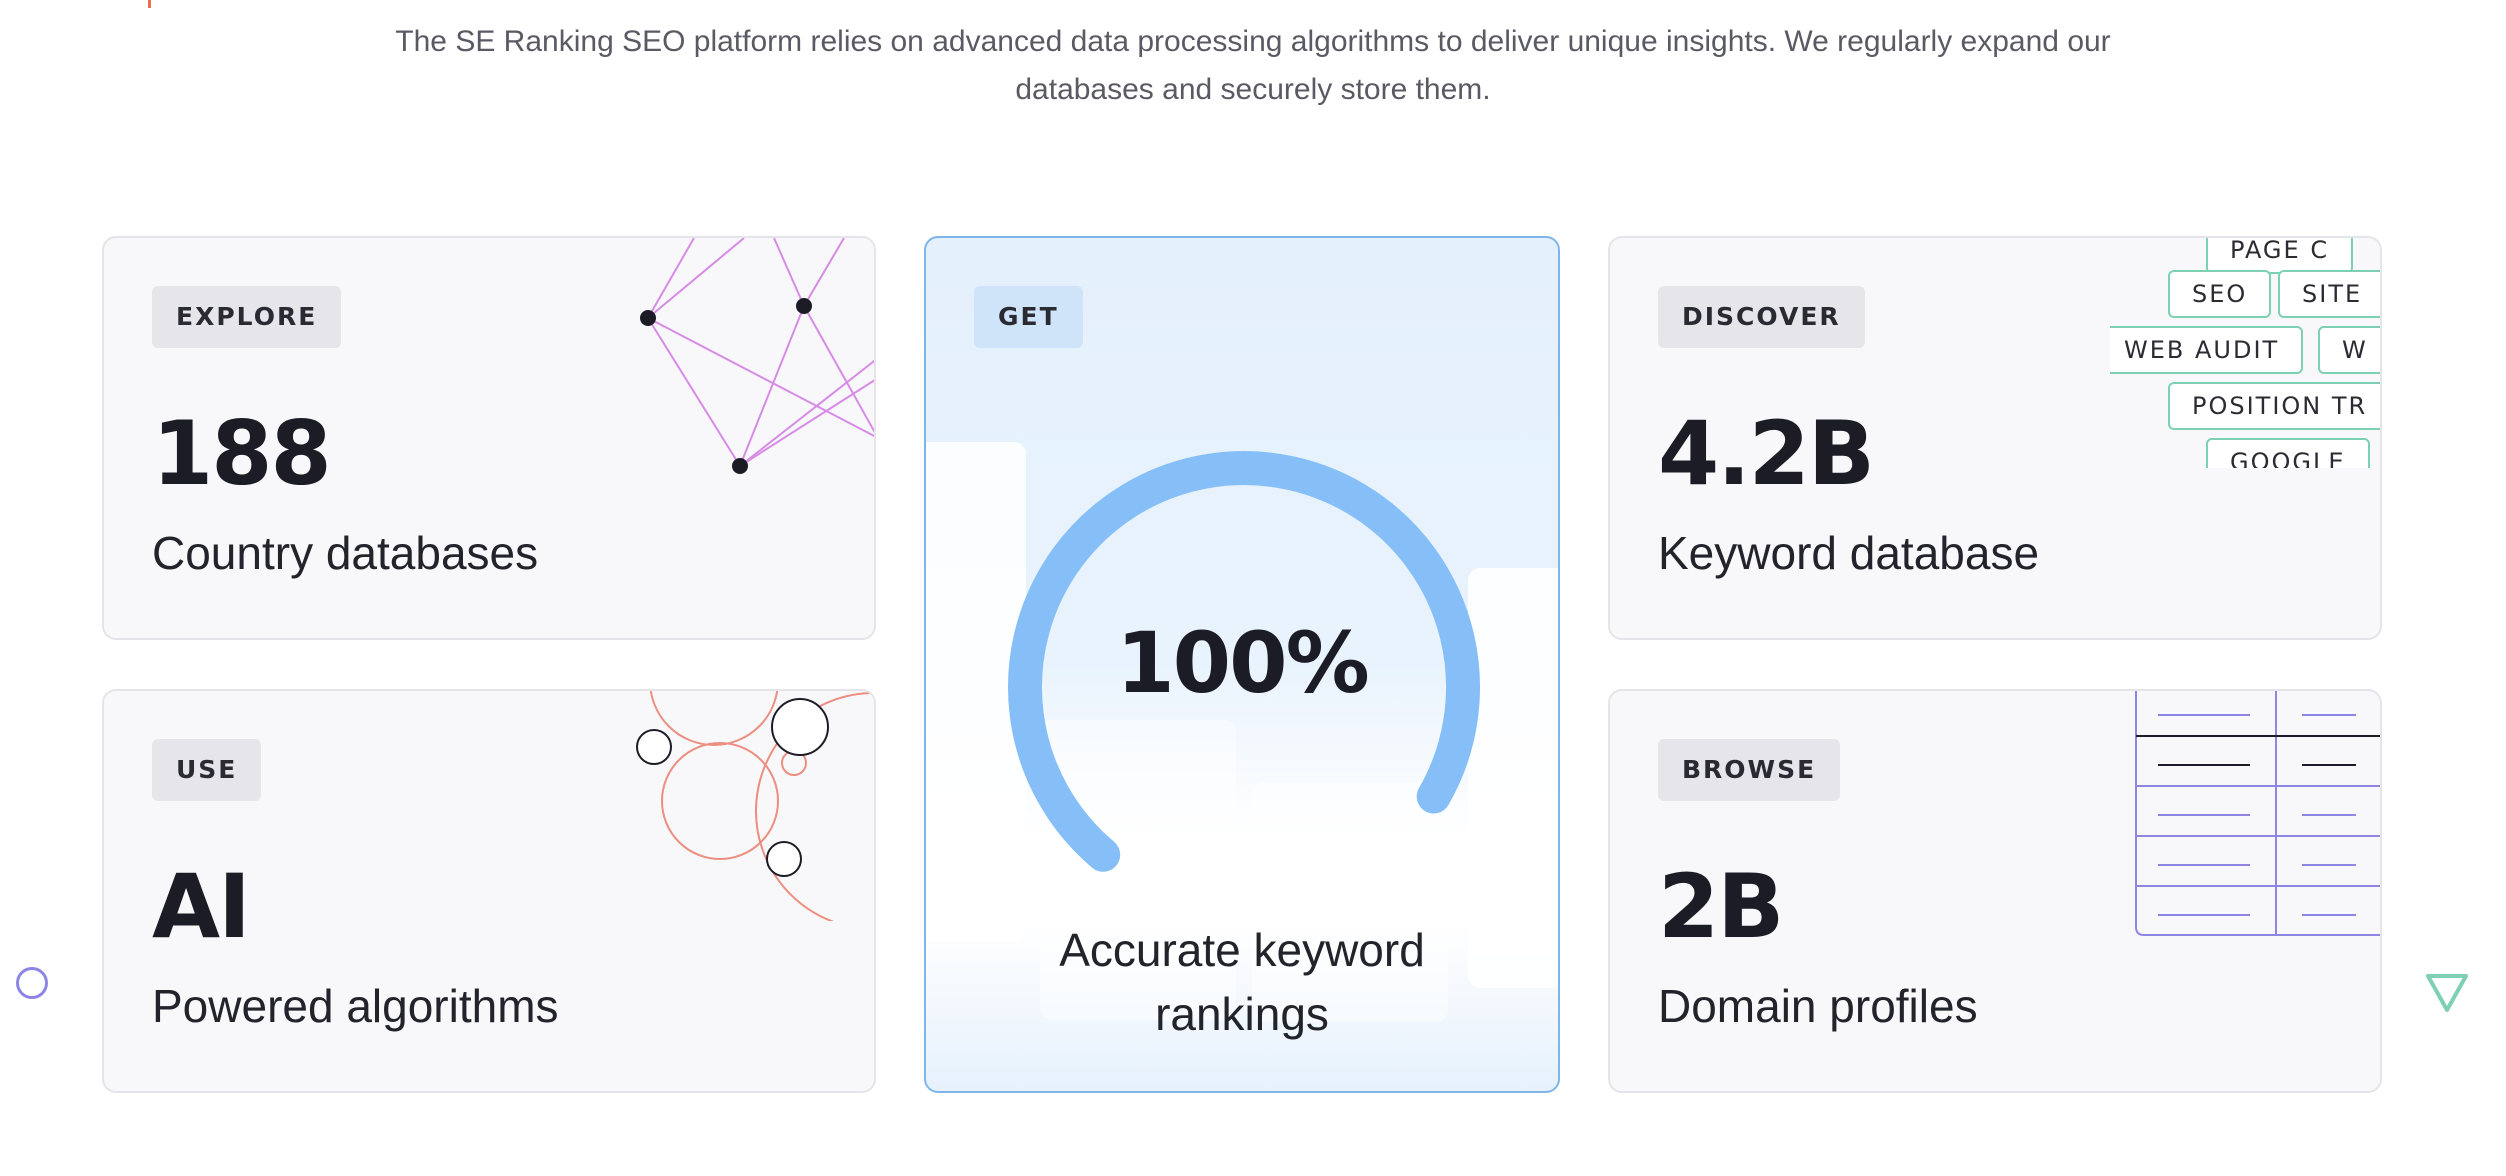  What do you see at coordinates (2257, 813) in the screenshot?
I see `table-grid-icon` at bounding box center [2257, 813].